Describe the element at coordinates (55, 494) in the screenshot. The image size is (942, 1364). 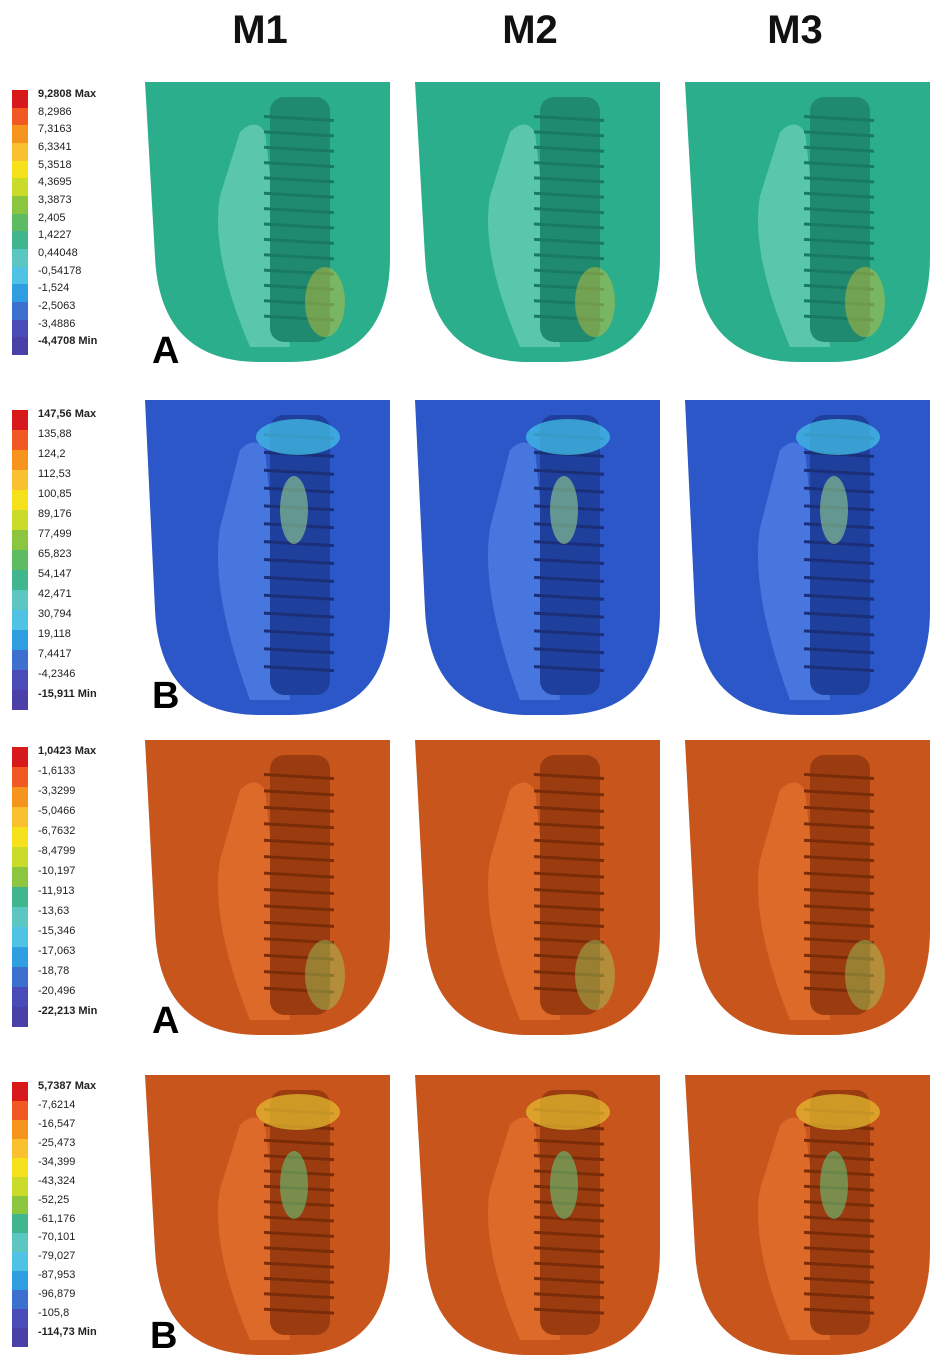
I see `legend-label: 100,85` at that location.